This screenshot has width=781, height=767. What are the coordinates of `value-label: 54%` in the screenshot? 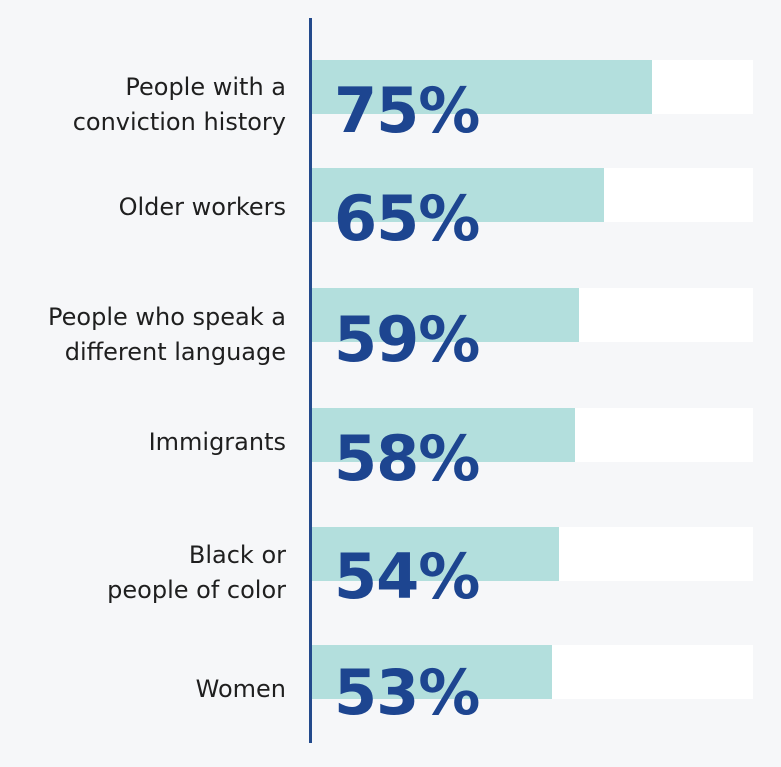 It's located at (407, 576).